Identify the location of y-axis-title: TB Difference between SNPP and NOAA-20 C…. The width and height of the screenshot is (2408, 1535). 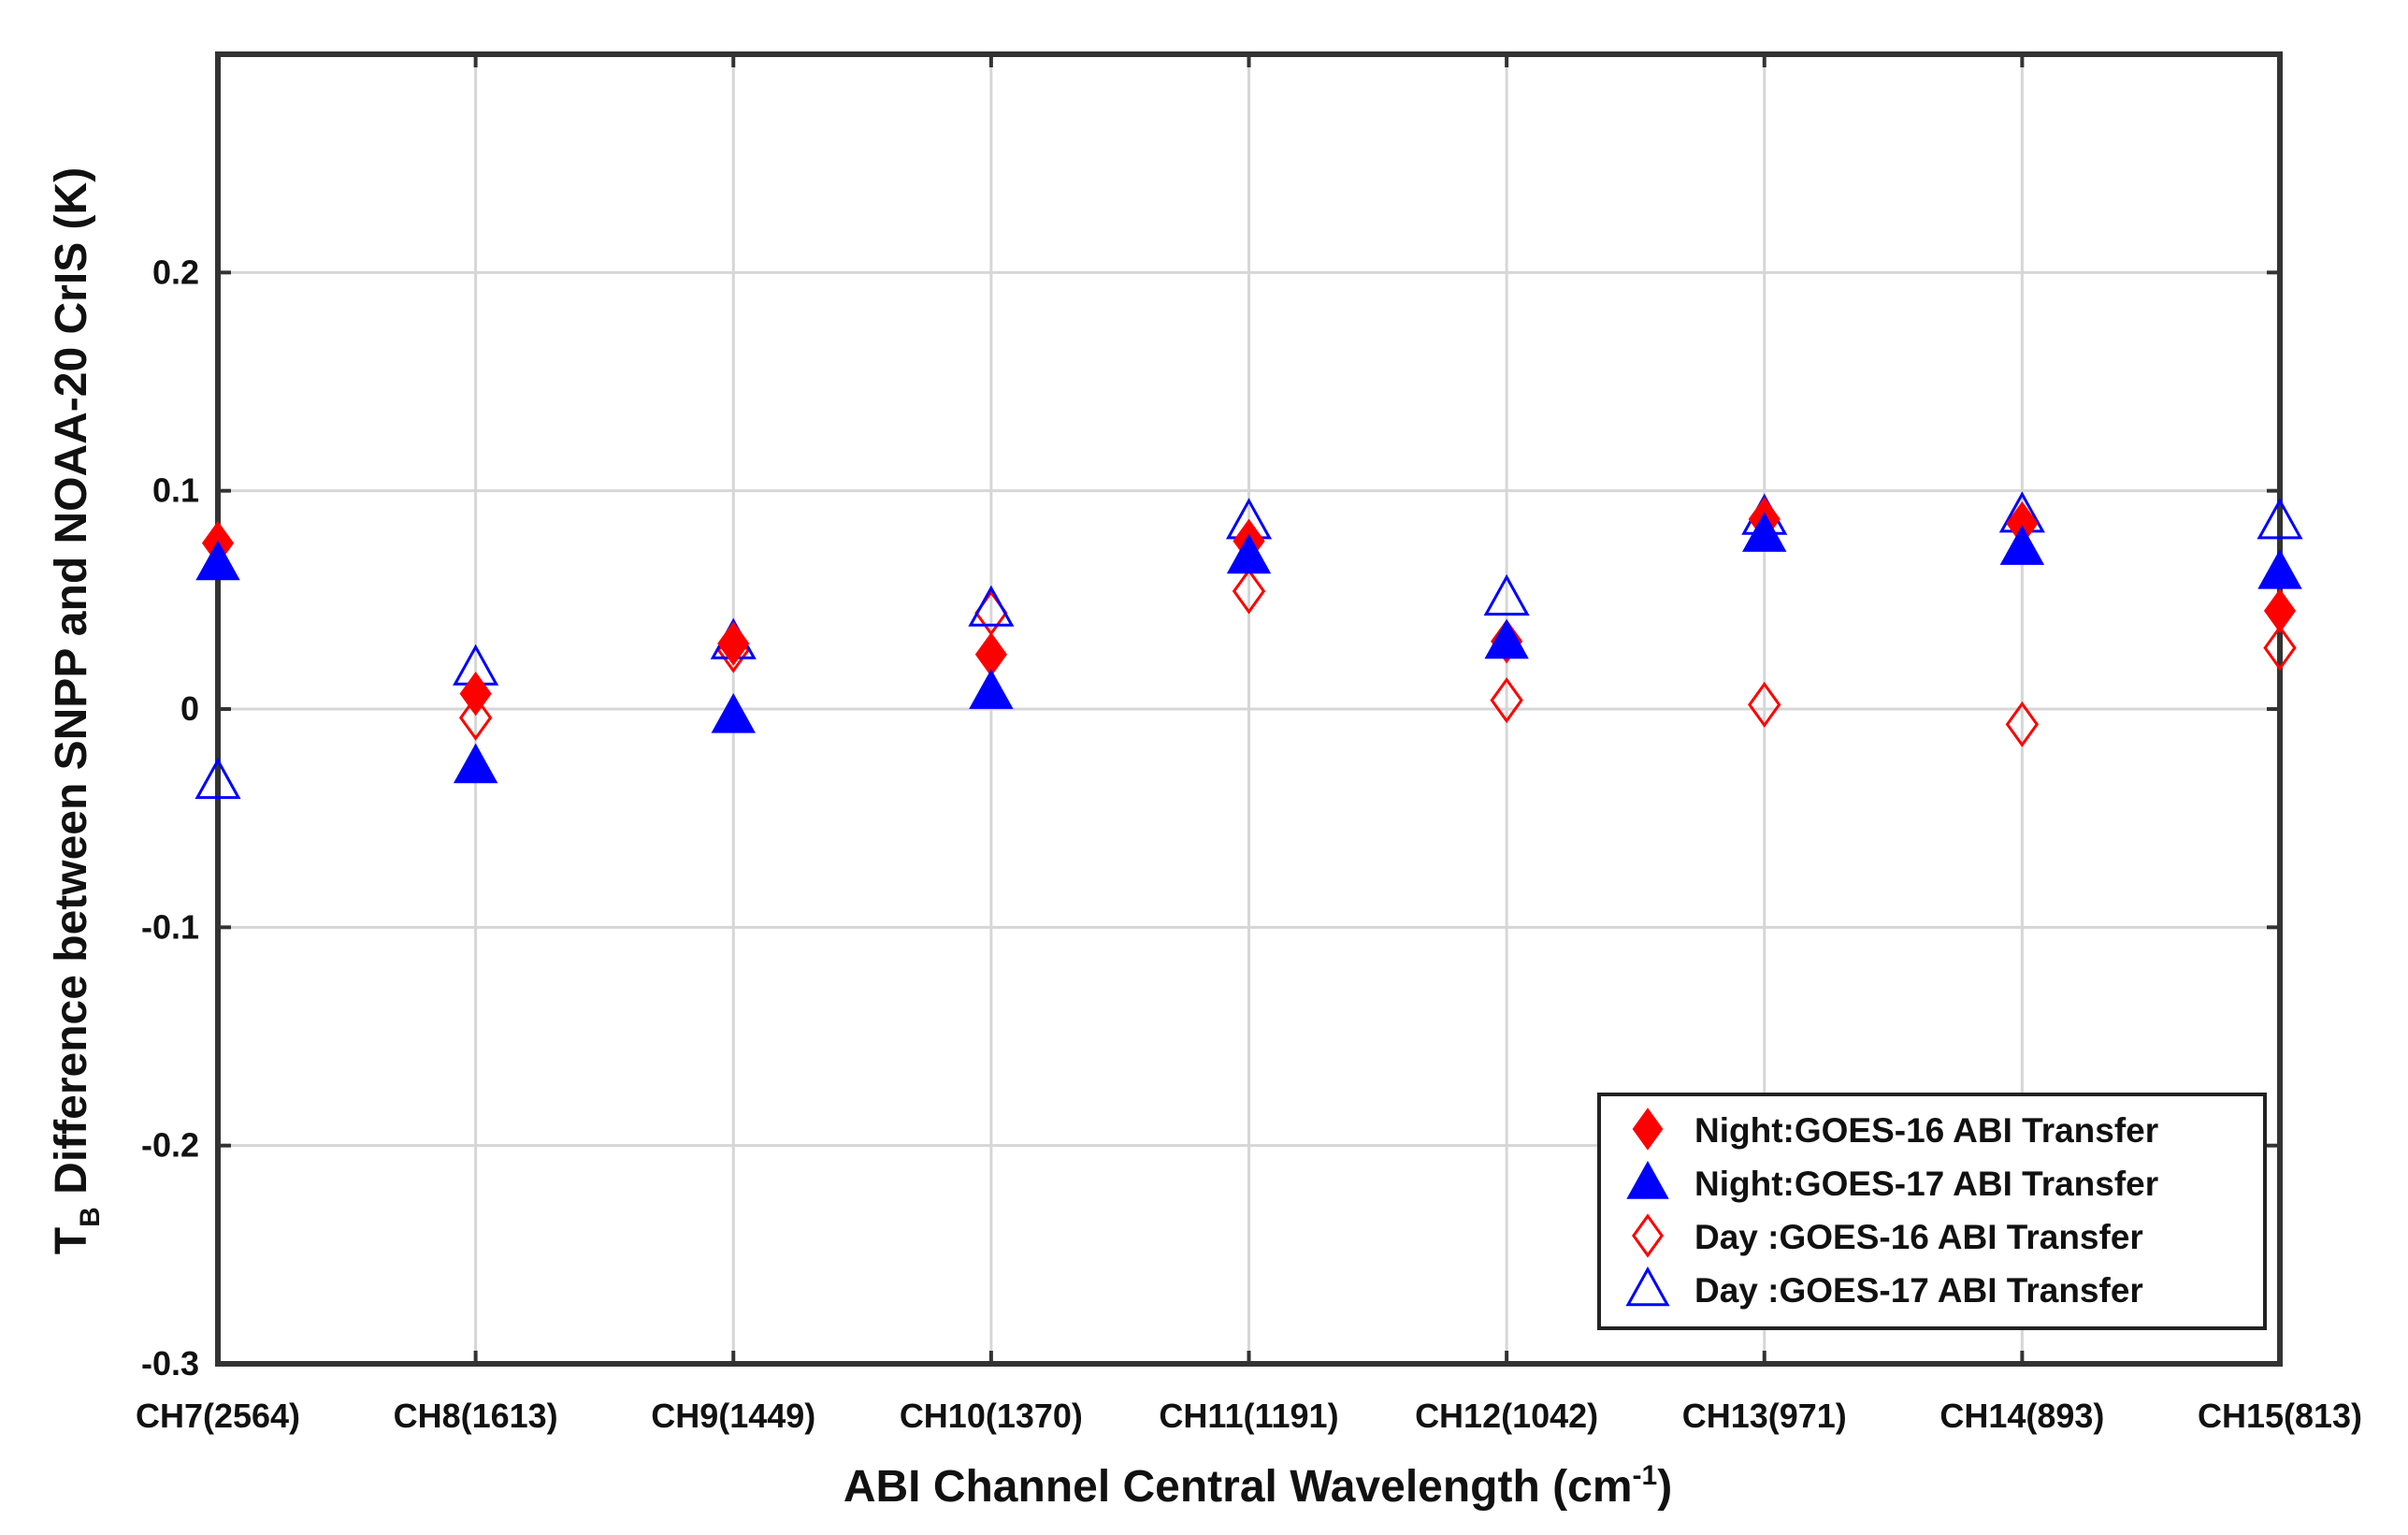
(76, 710).